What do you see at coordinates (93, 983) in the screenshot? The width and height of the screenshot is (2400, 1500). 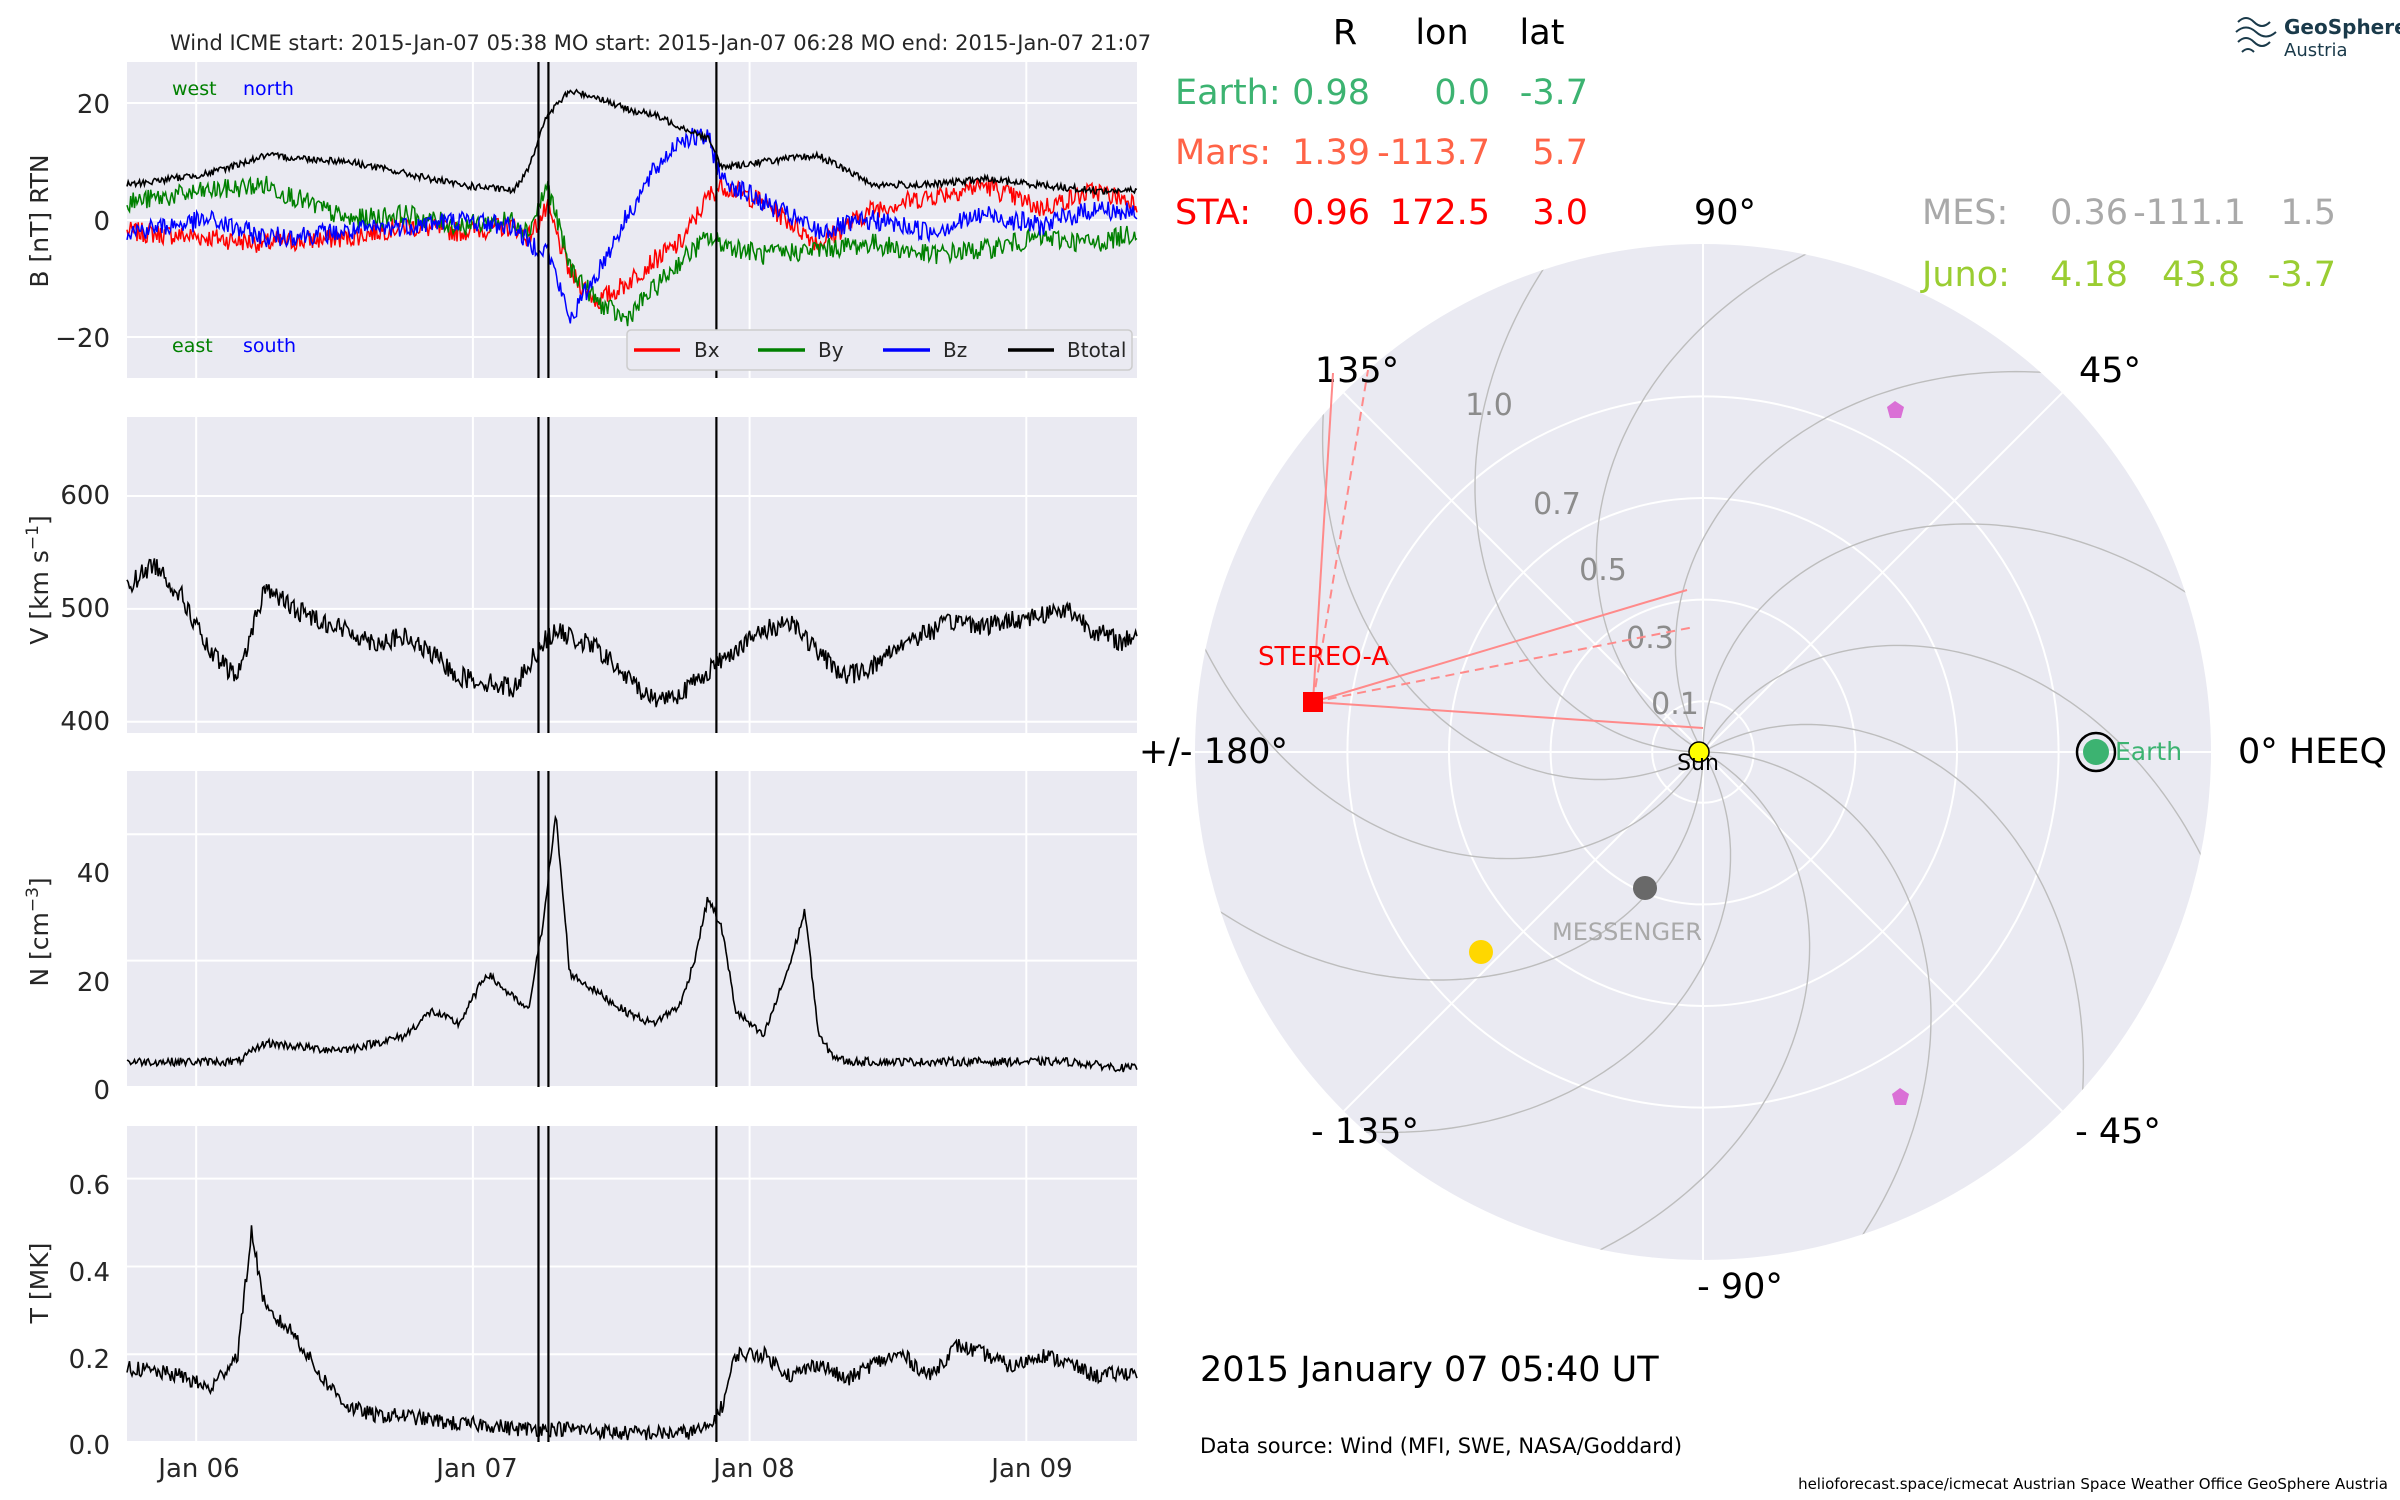 I see `n-ytick-20: 20` at bounding box center [93, 983].